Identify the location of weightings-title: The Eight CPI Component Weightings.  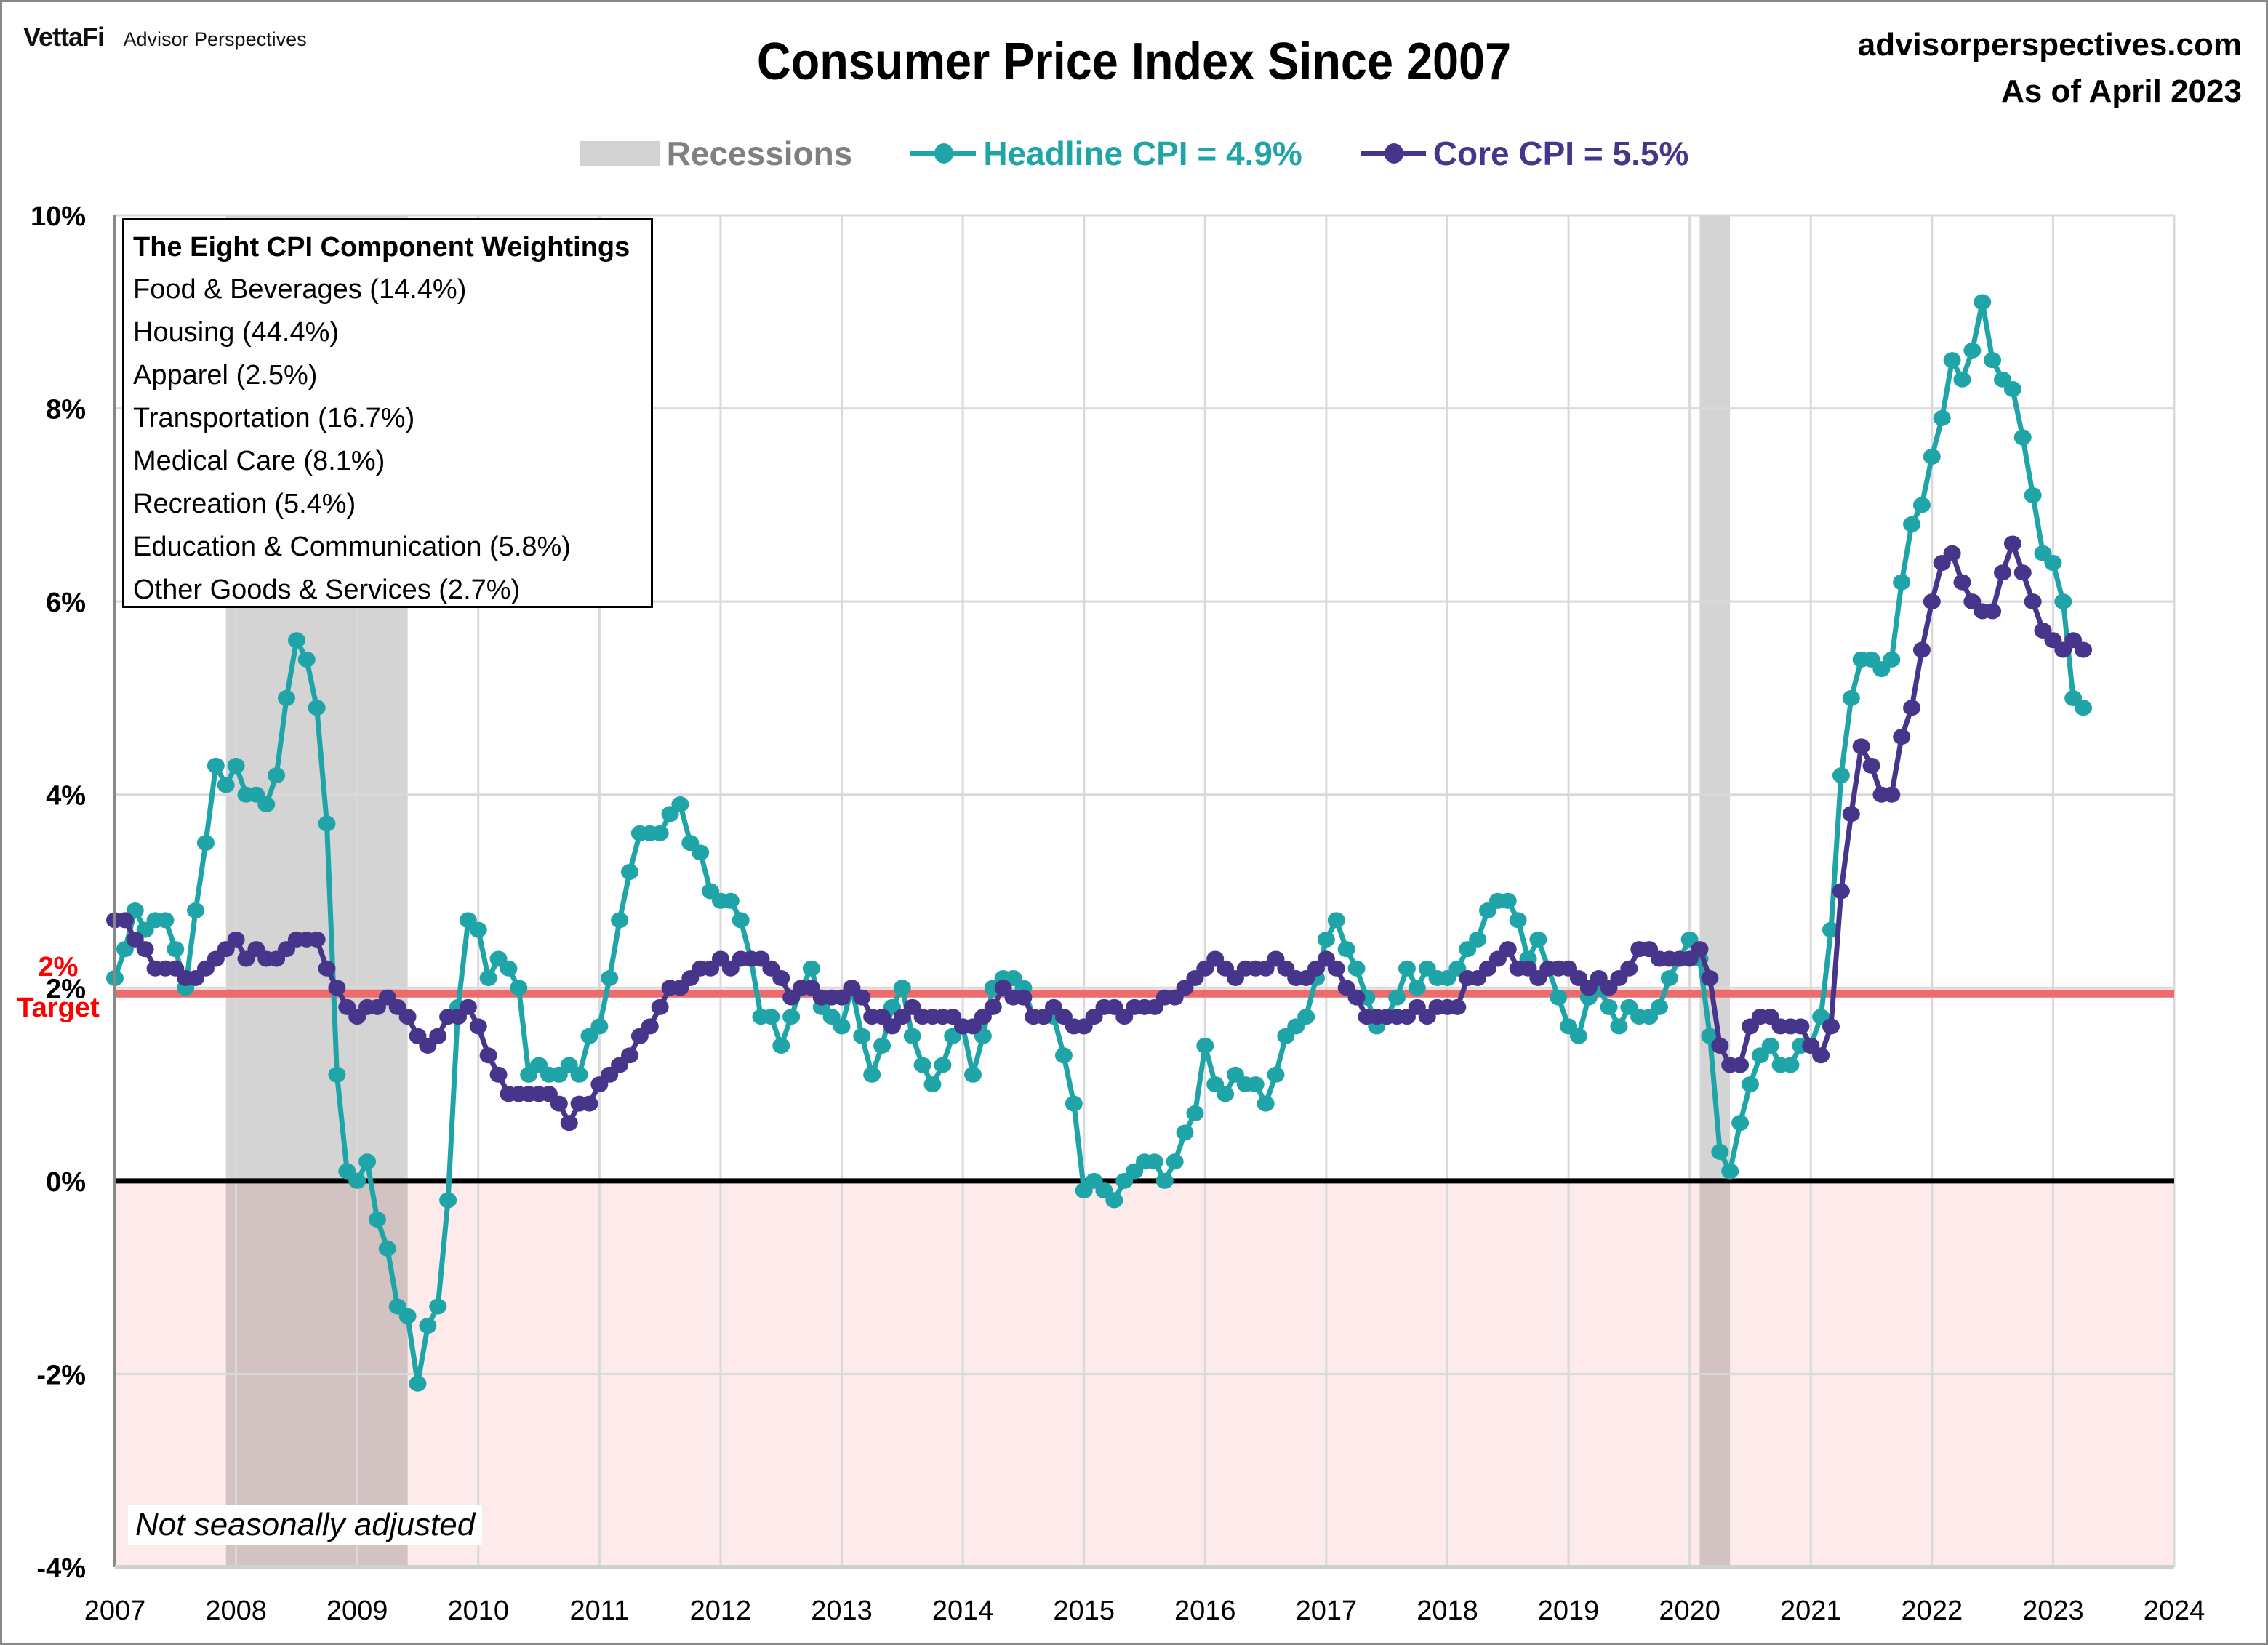
(381, 247).